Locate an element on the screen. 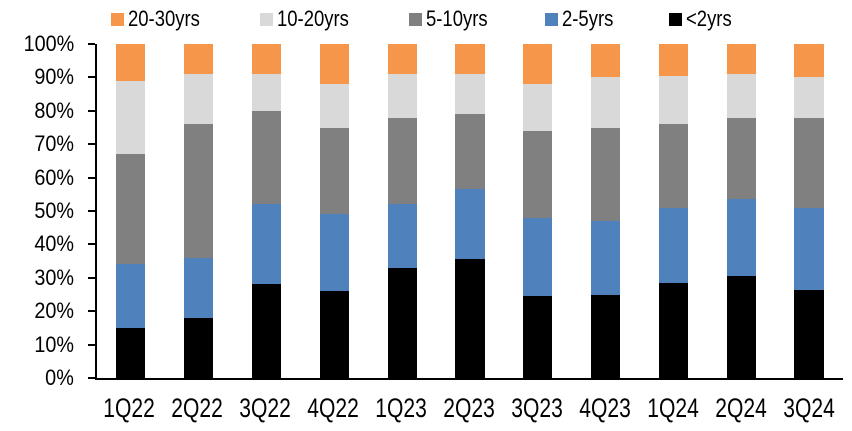 This screenshot has height=431, width=852. x-tick-label-text: 2Q24 is located at coordinates (741, 408).